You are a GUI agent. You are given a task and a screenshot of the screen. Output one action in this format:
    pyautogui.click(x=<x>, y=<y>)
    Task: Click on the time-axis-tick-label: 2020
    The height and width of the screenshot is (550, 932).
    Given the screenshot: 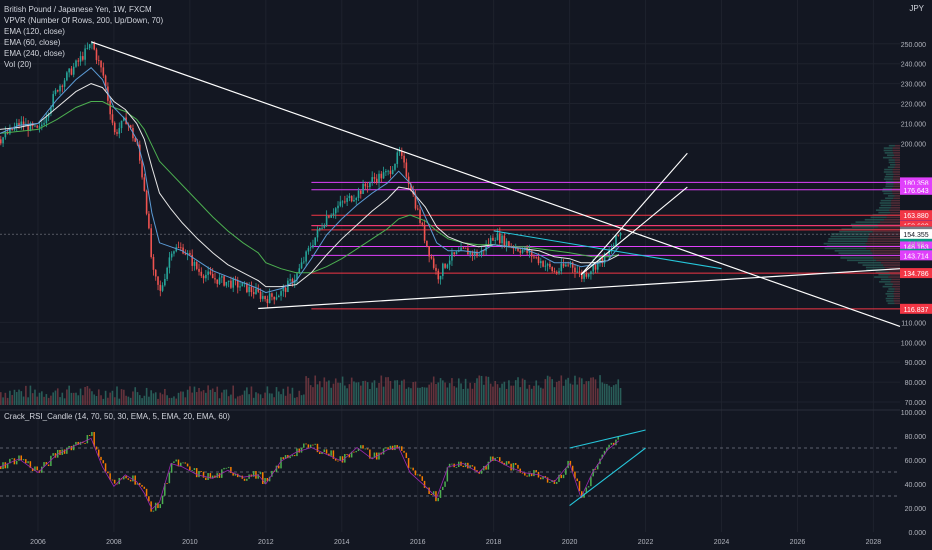 What is the action you would take?
    pyautogui.click(x=570, y=542)
    